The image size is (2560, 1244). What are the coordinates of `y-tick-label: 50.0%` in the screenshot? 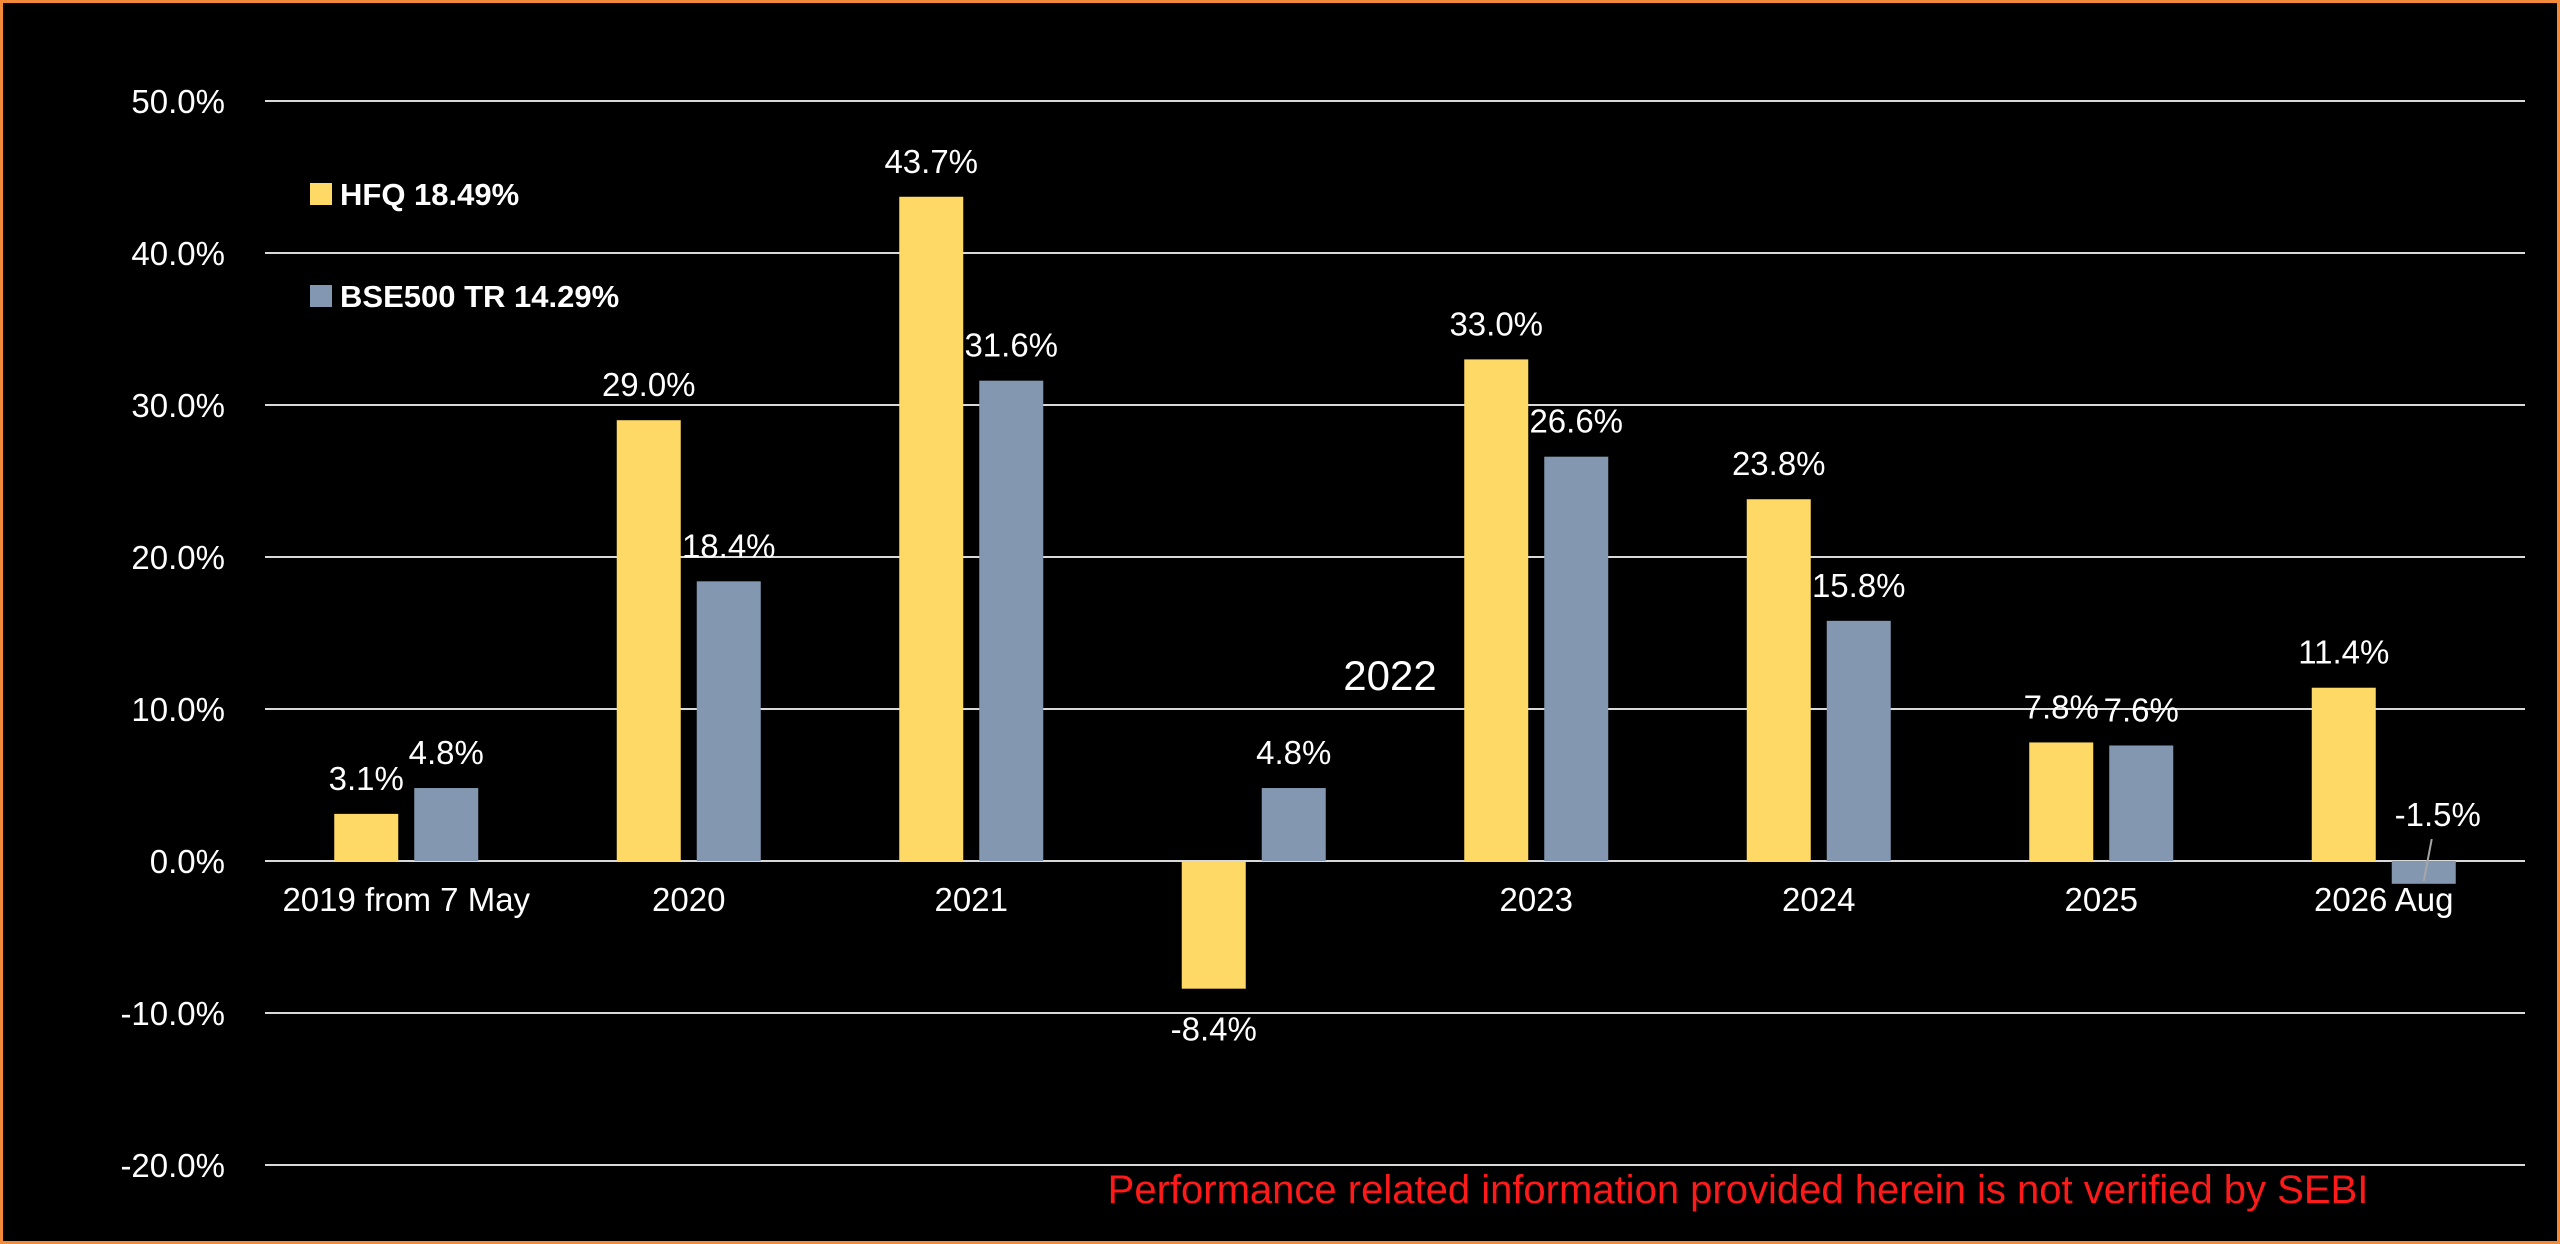 It's located at (178, 101).